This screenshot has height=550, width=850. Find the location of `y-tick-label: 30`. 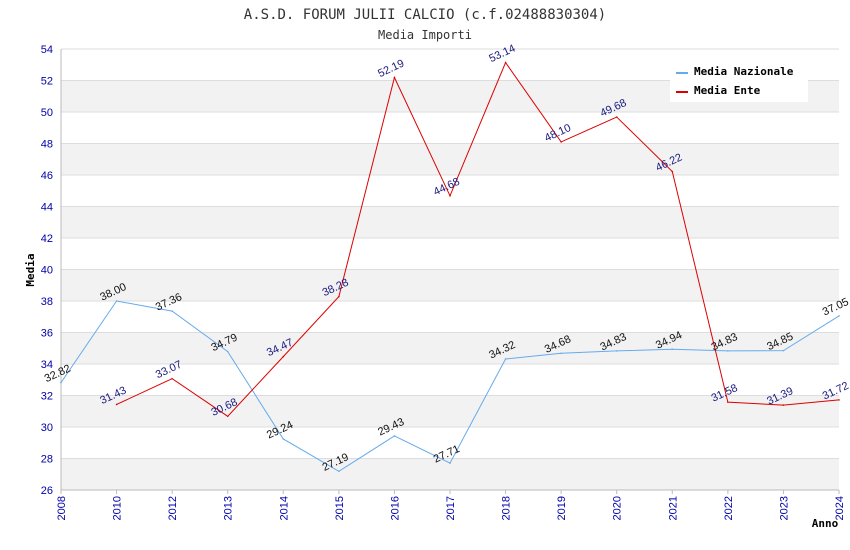

y-tick-label: 30 is located at coordinates (47, 428).